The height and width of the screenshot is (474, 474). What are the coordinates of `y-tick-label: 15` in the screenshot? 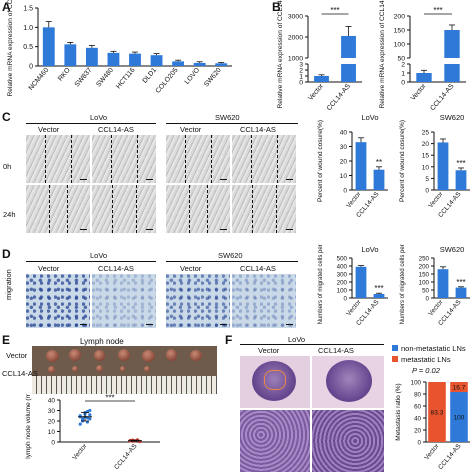 It's located at (426, 156).